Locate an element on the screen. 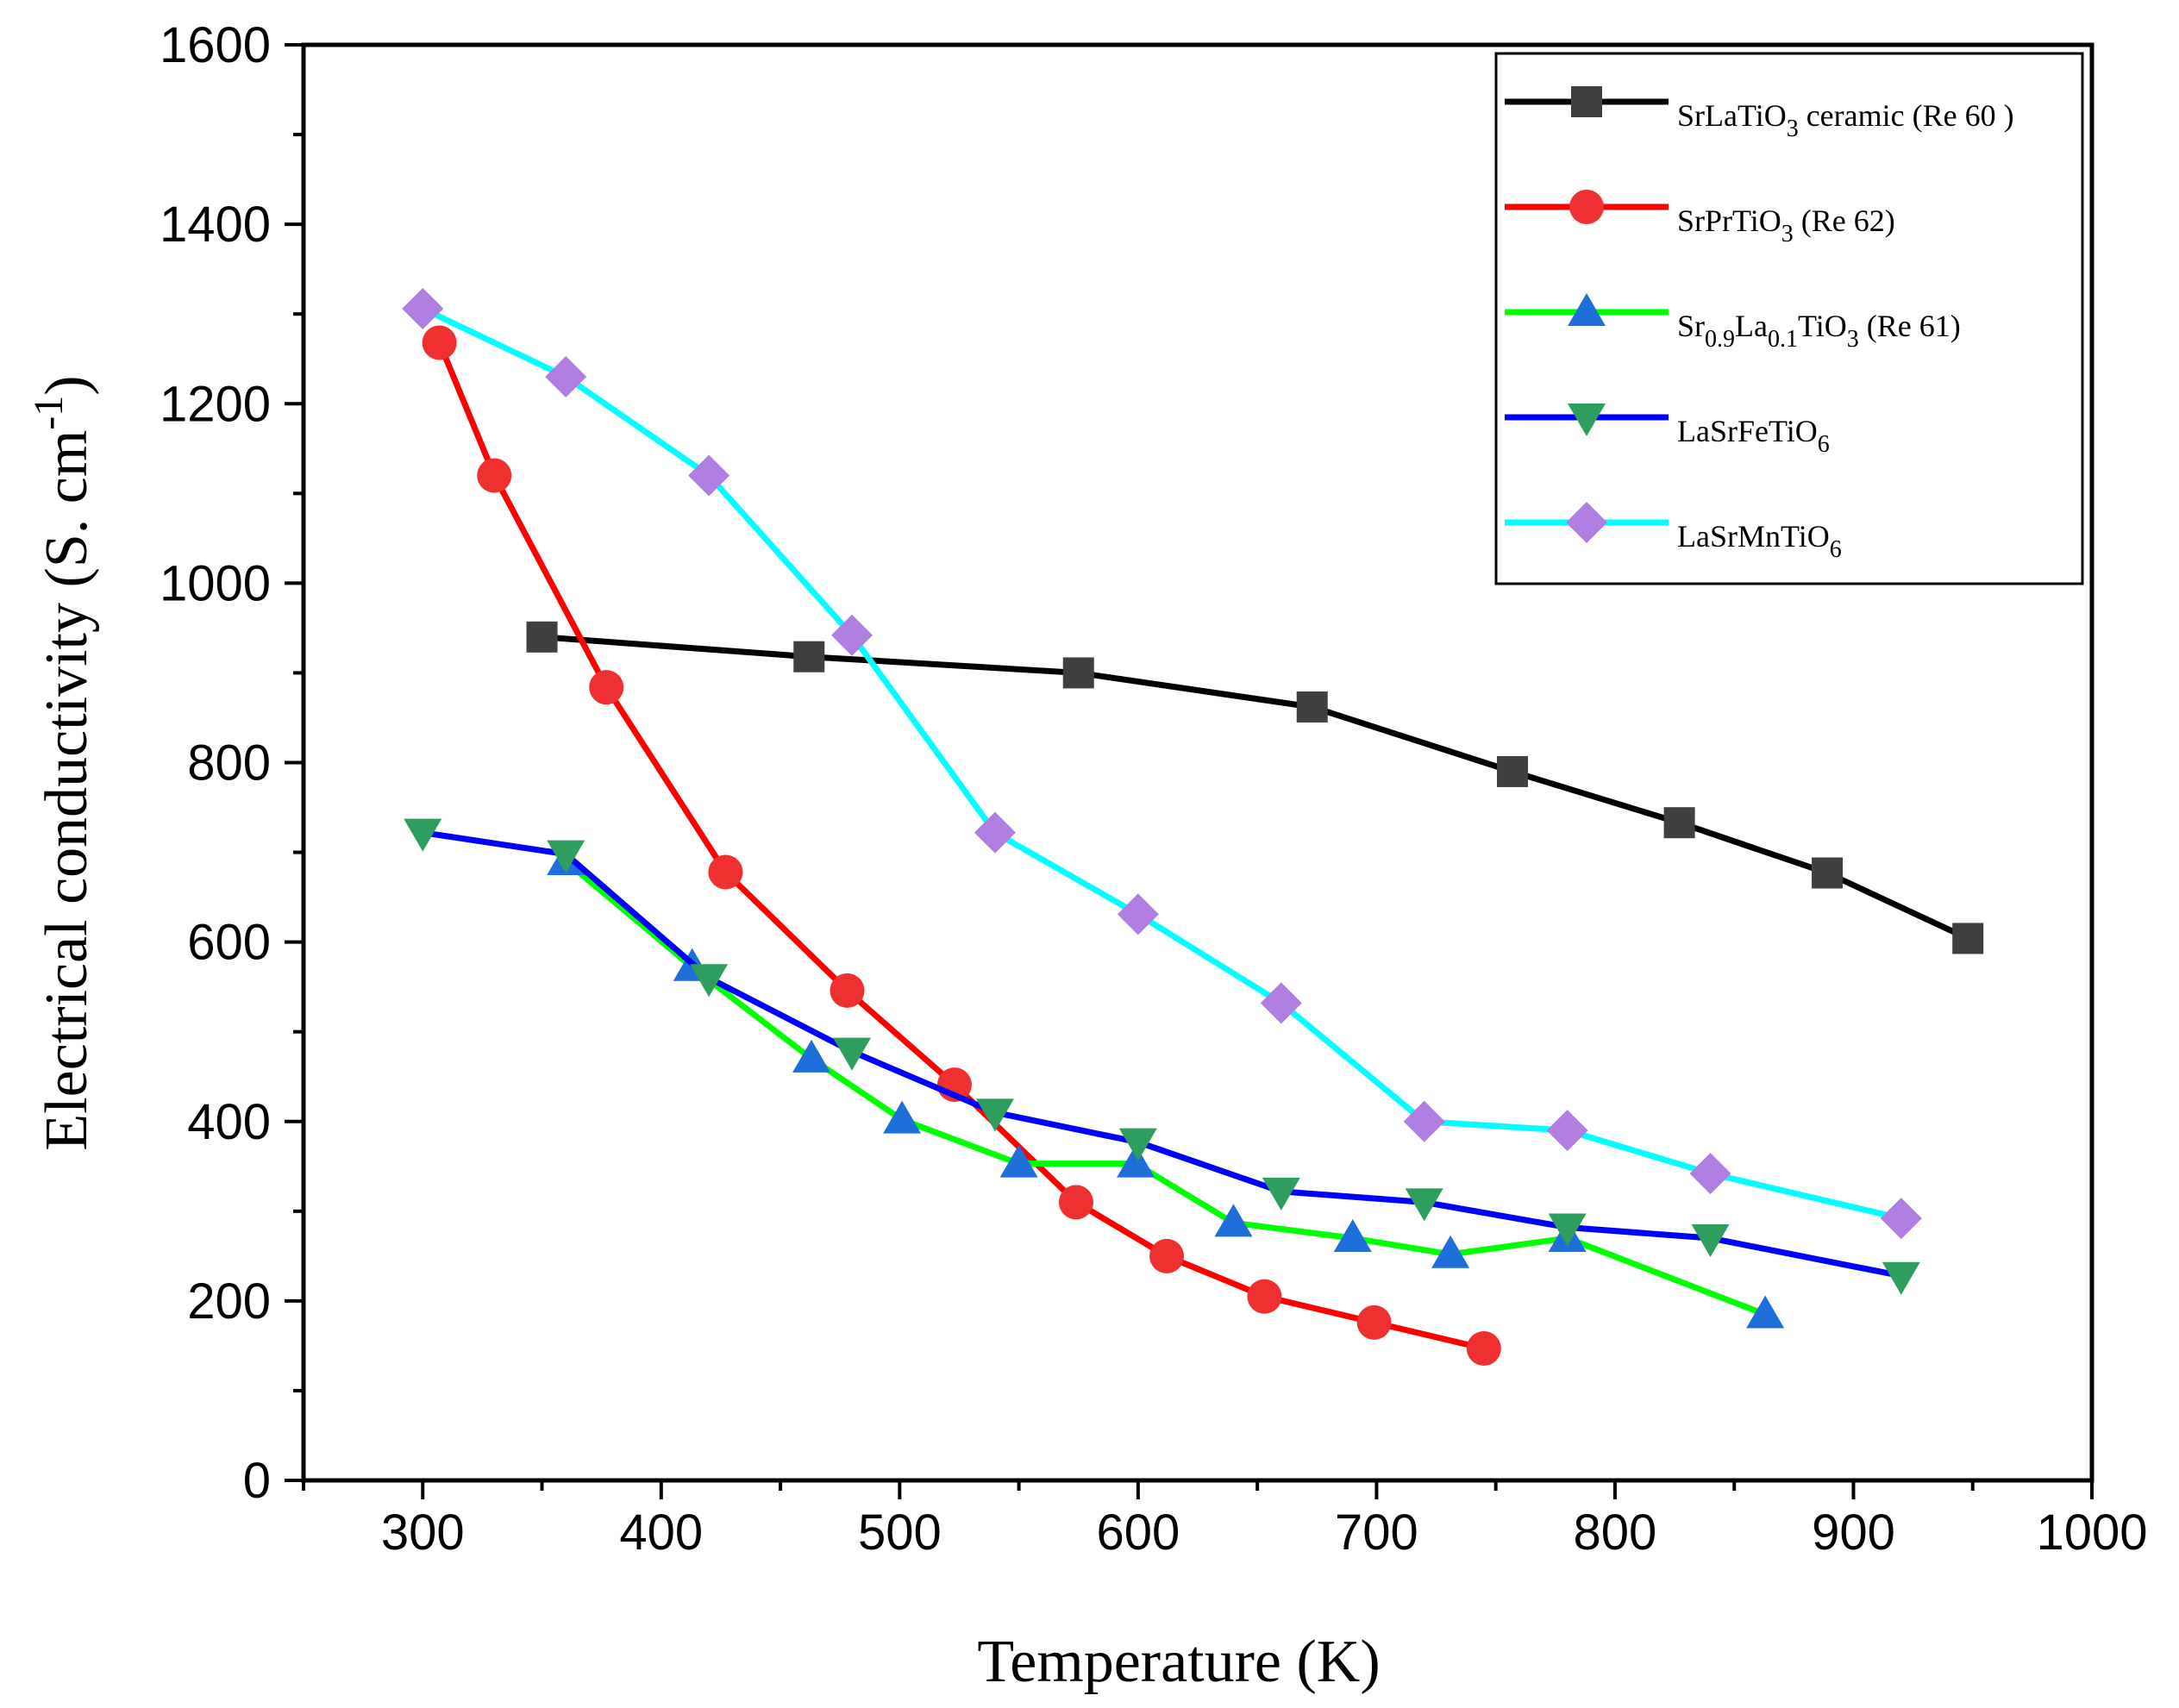  y-axis-title-sup: -1 is located at coordinates (49, 413).